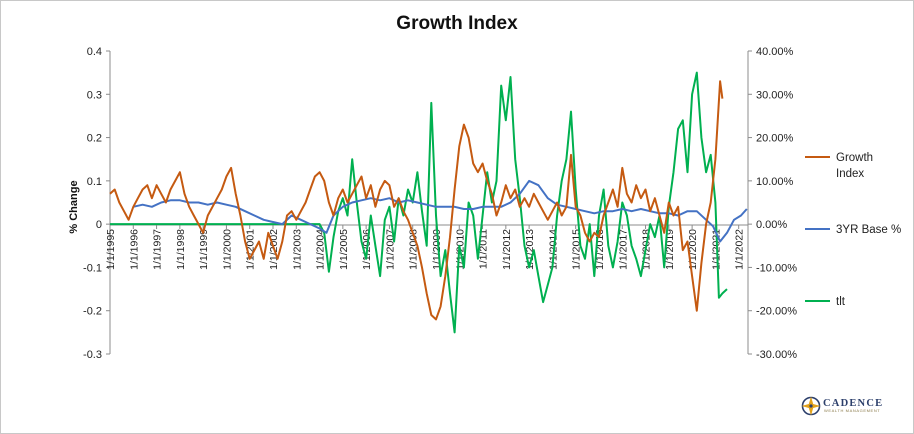 Image resolution: width=914 pixels, height=434 pixels. I want to click on x-tick-label: 1/1/1998, so click(181, 249).